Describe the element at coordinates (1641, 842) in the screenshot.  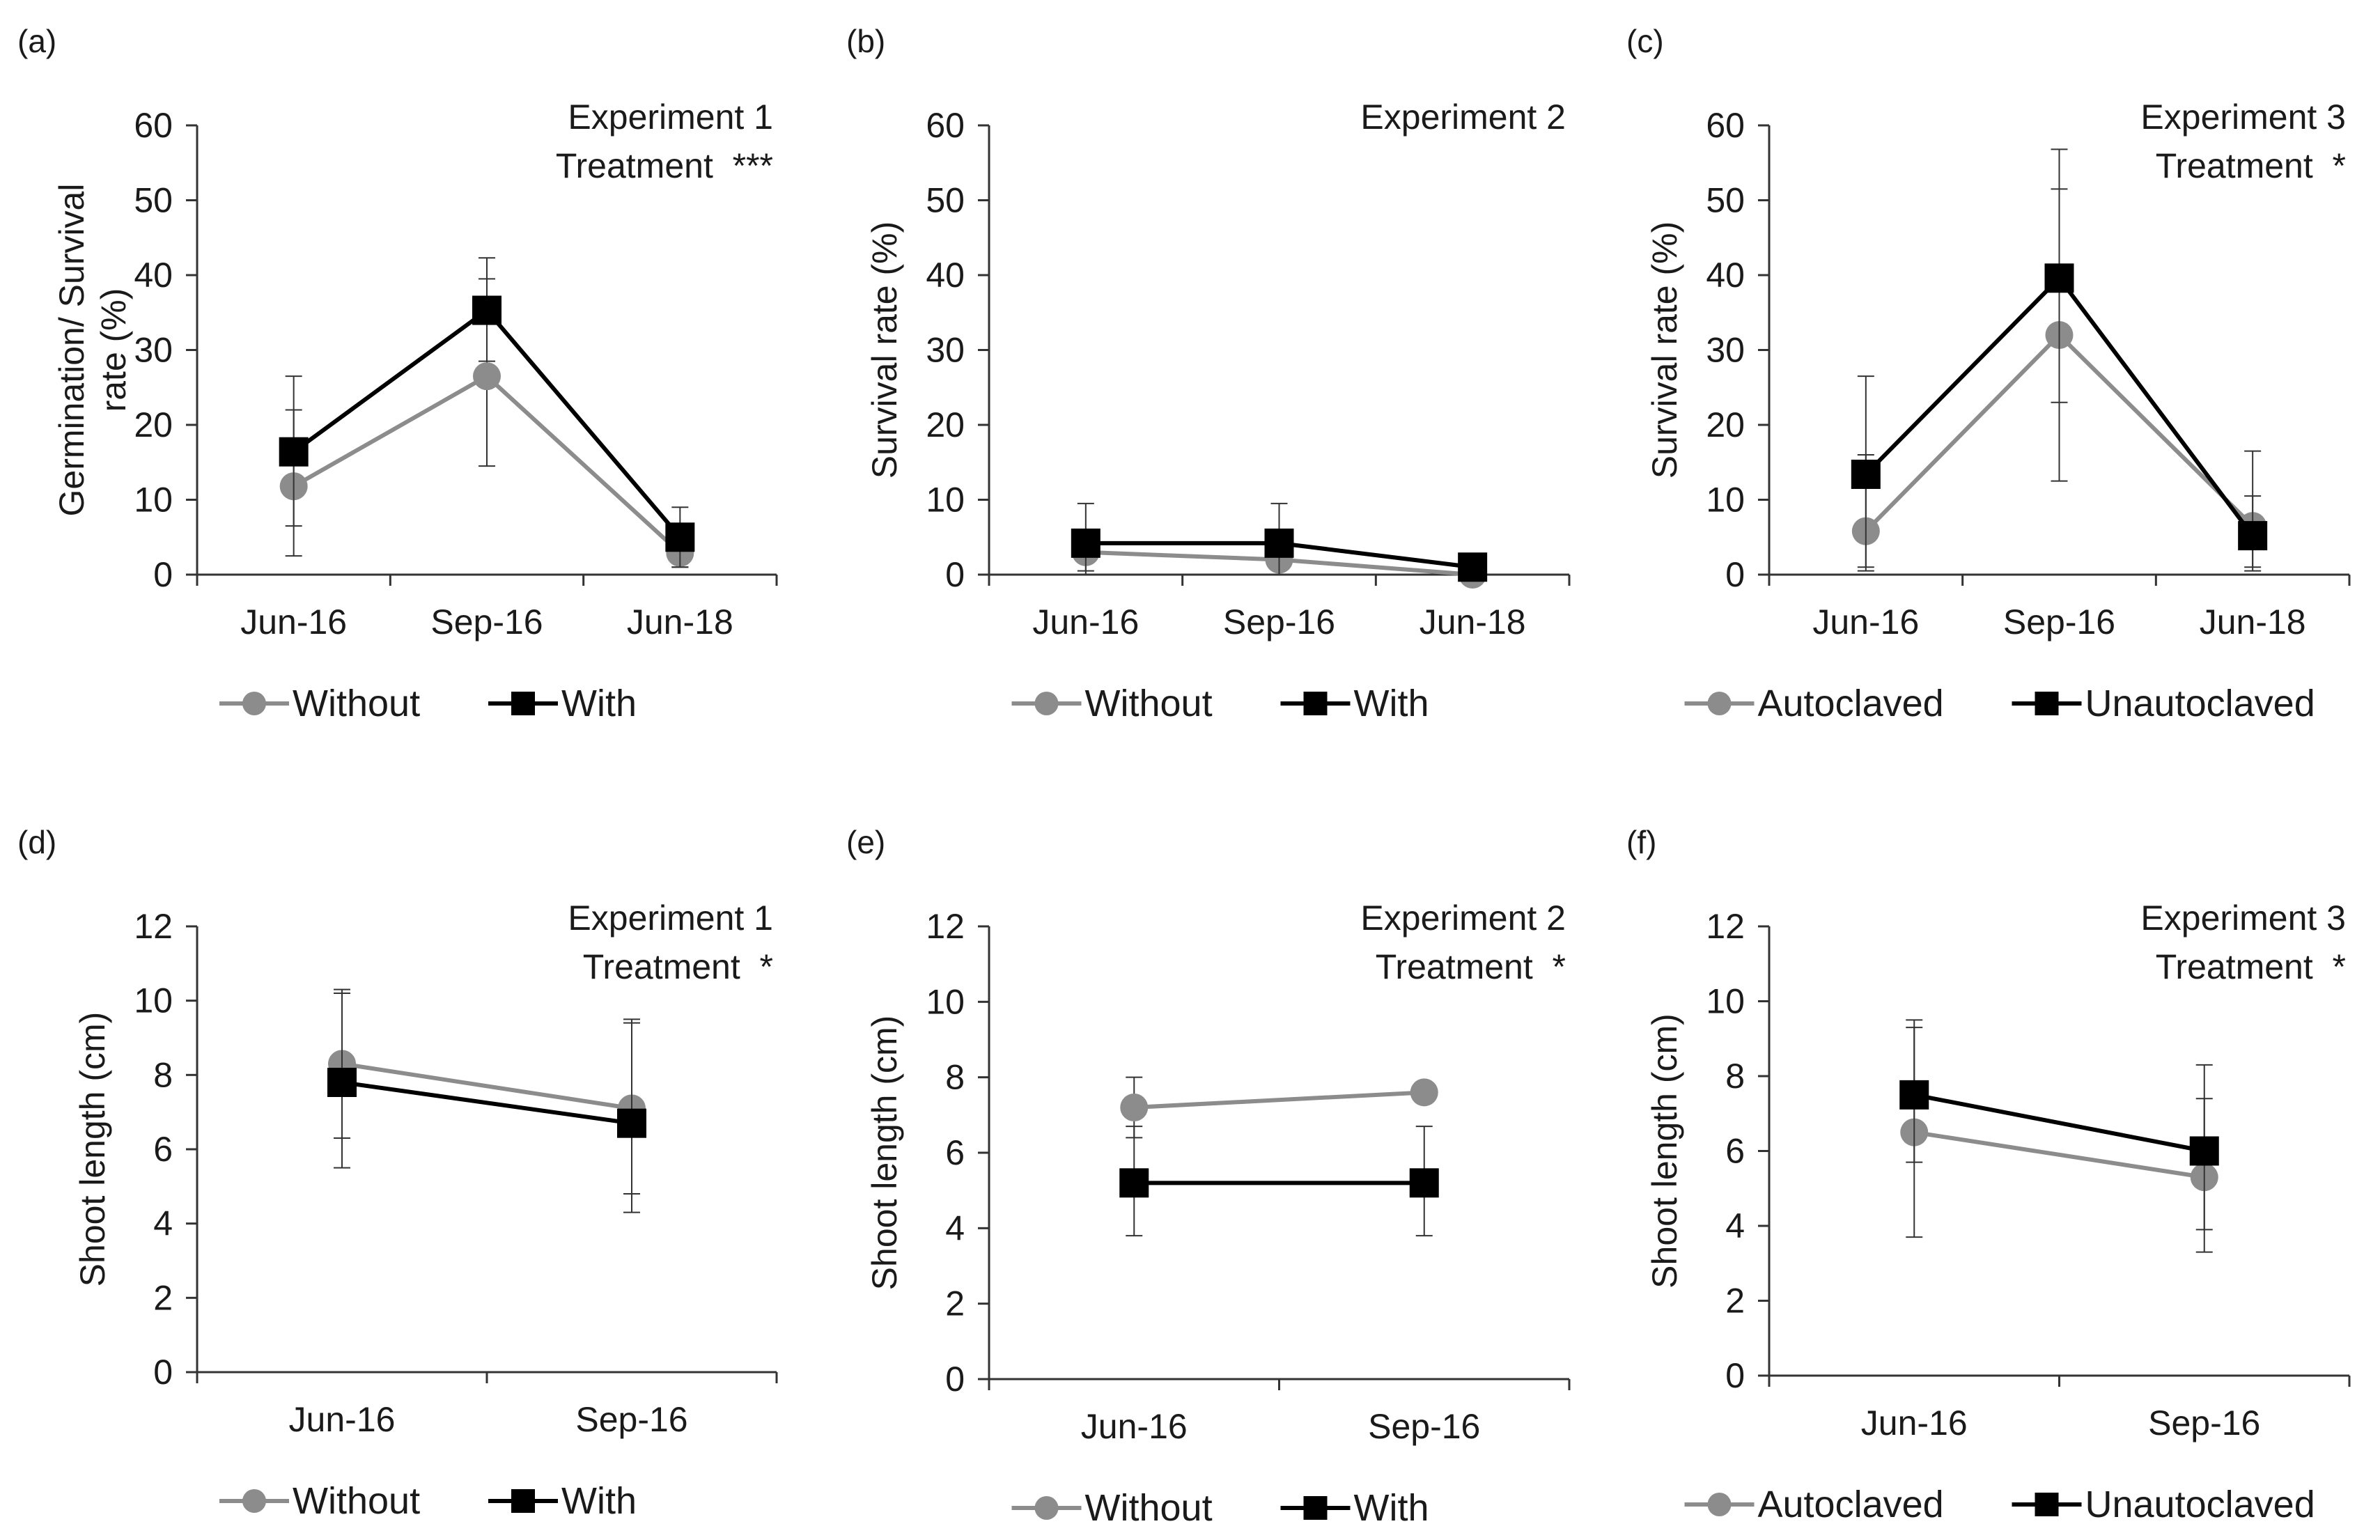
I see `panel-letter: (f)` at that location.